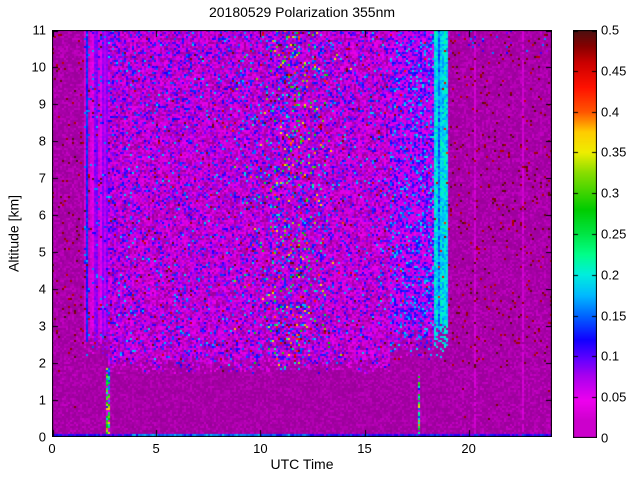 Image resolution: width=640 pixels, height=480 pixels. What do you see at coordinates (610, 193) in the screenshot?
I see `colorbar-tick-label: 0.3` at bounding box center [610, 193].